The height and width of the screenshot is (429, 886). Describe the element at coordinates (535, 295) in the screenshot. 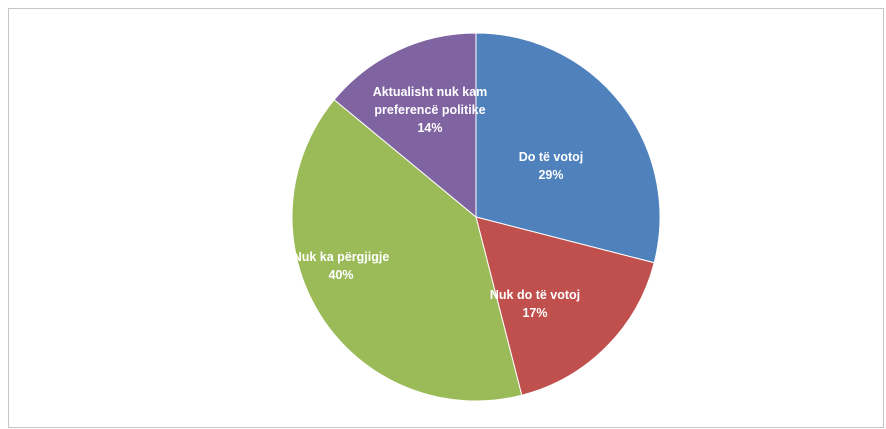

I see `slice-label-2: Nuk do të votoj` at that location.